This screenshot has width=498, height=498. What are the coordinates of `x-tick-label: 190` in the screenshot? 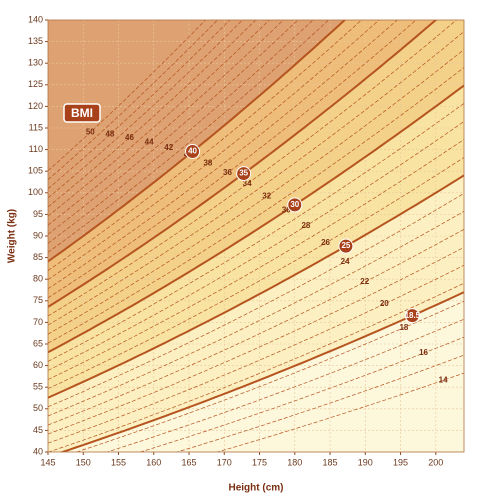 It's located at (365, 462).